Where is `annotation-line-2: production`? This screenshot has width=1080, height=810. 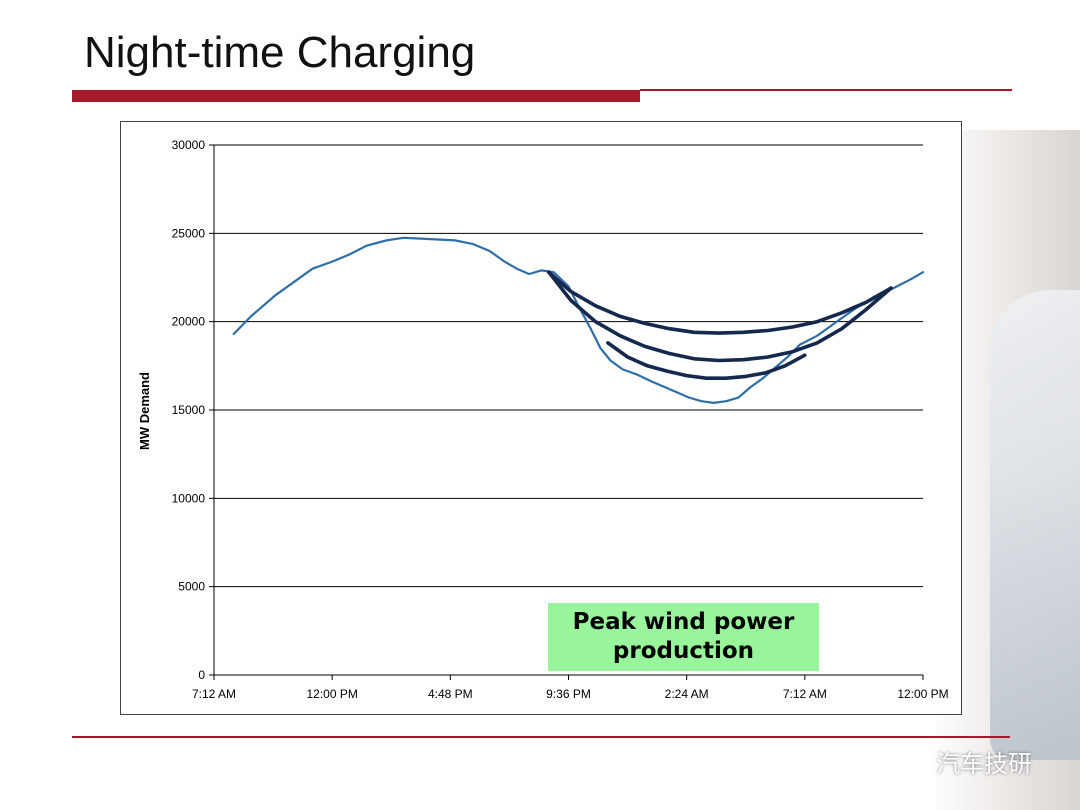 annotation-line-2: production is located at coordinates (683, 651).